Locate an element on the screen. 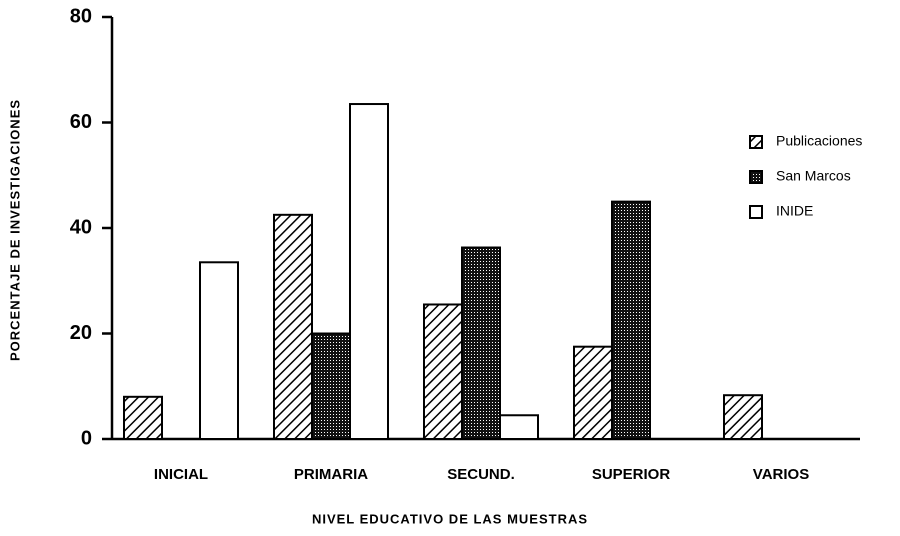  x-tick-label: INICIAL is located at coordinates (181, 474).